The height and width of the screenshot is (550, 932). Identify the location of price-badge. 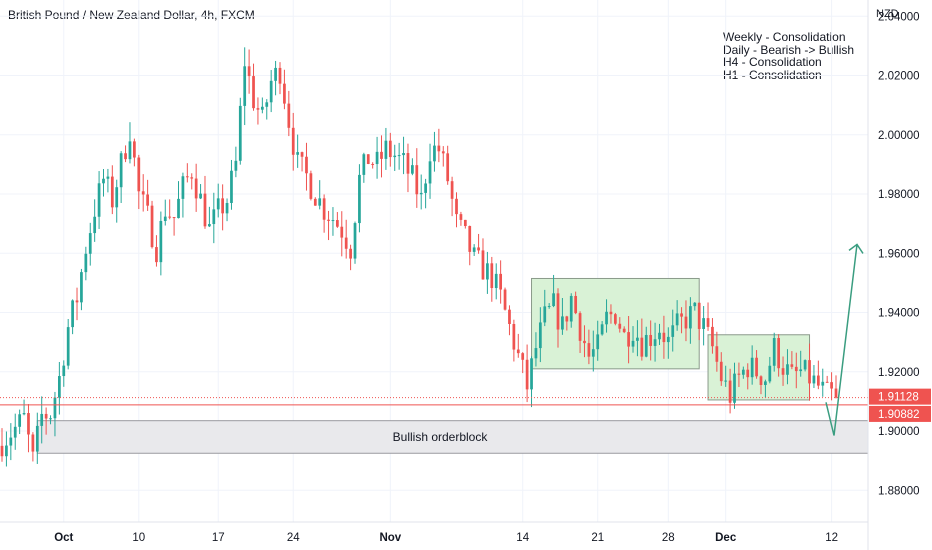
(900, 413).